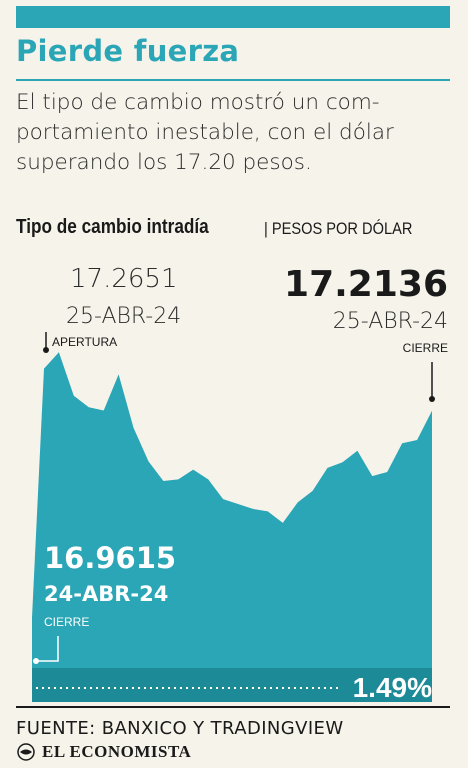  I want to click on prev-close-marker-dot, so click(36, 661).